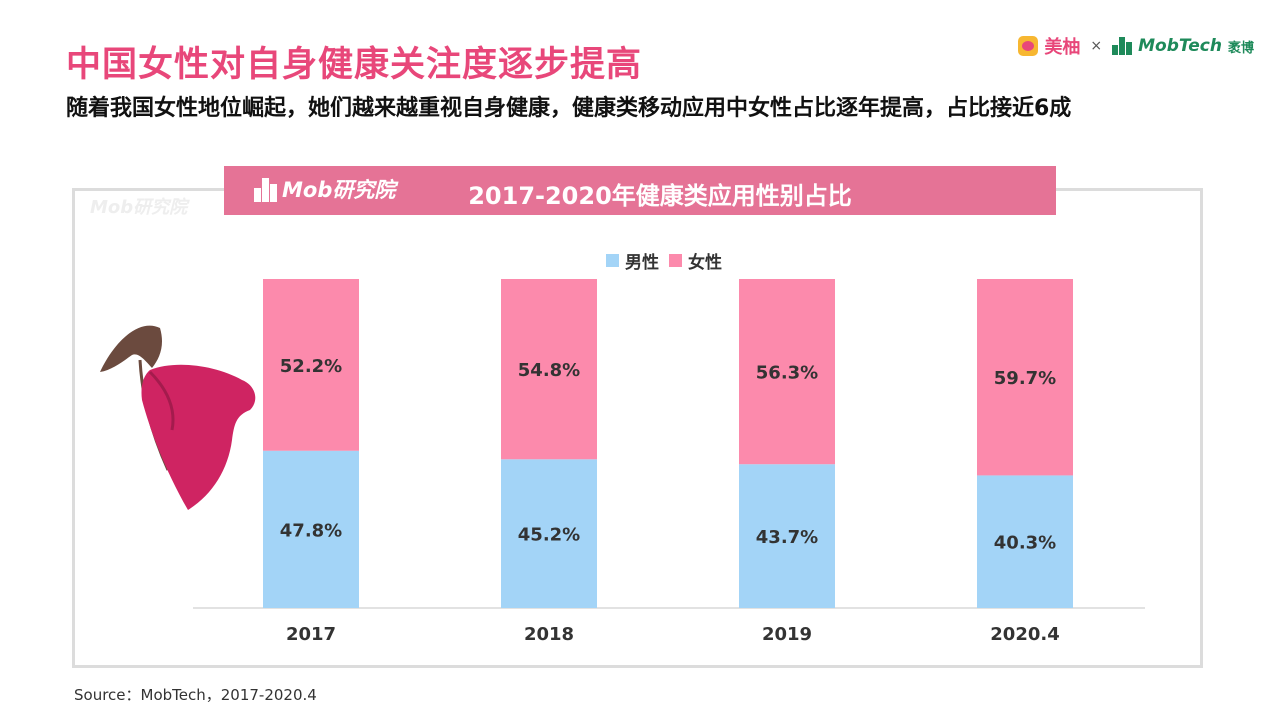 This screenshot has height=720, width=1280. I want to click on meiyou-logo-icon, so click(1028, 46).